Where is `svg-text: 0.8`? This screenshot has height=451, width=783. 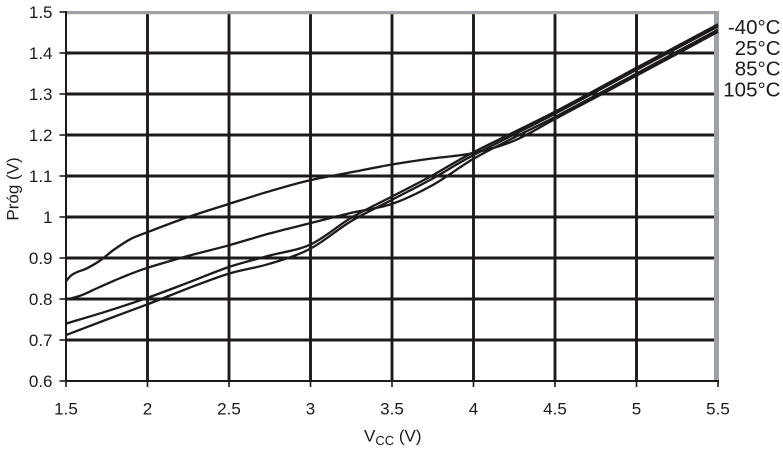
svg-text: 0.8 is located at coordinates (41, 299).